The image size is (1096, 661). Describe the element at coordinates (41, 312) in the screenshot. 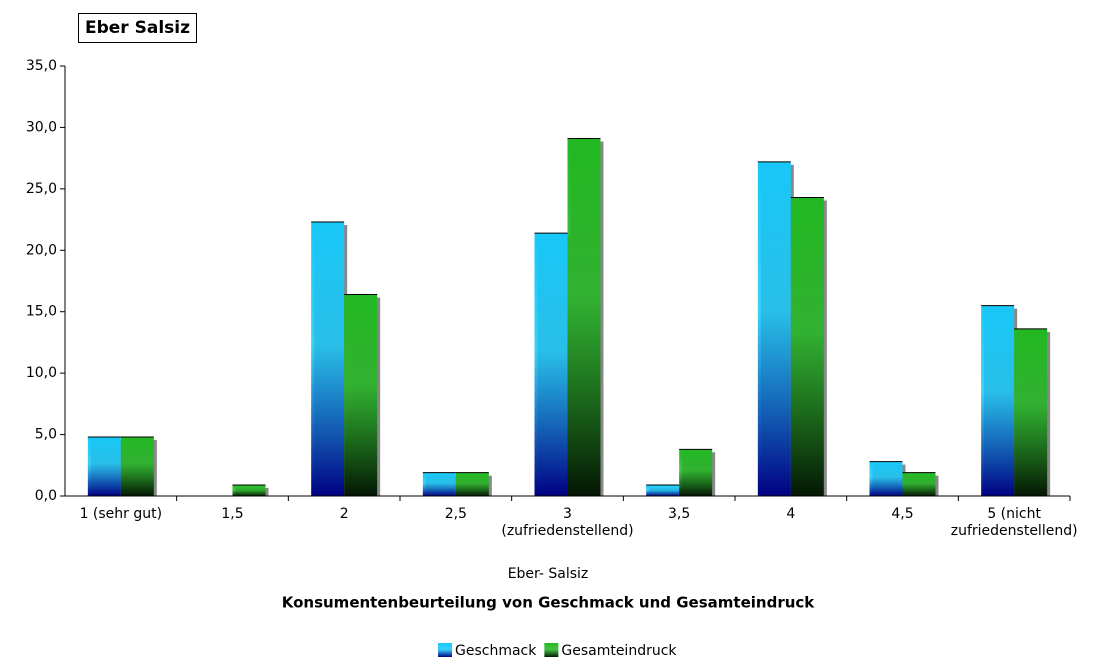

I see `y-tick-label: 15,0` at that location.